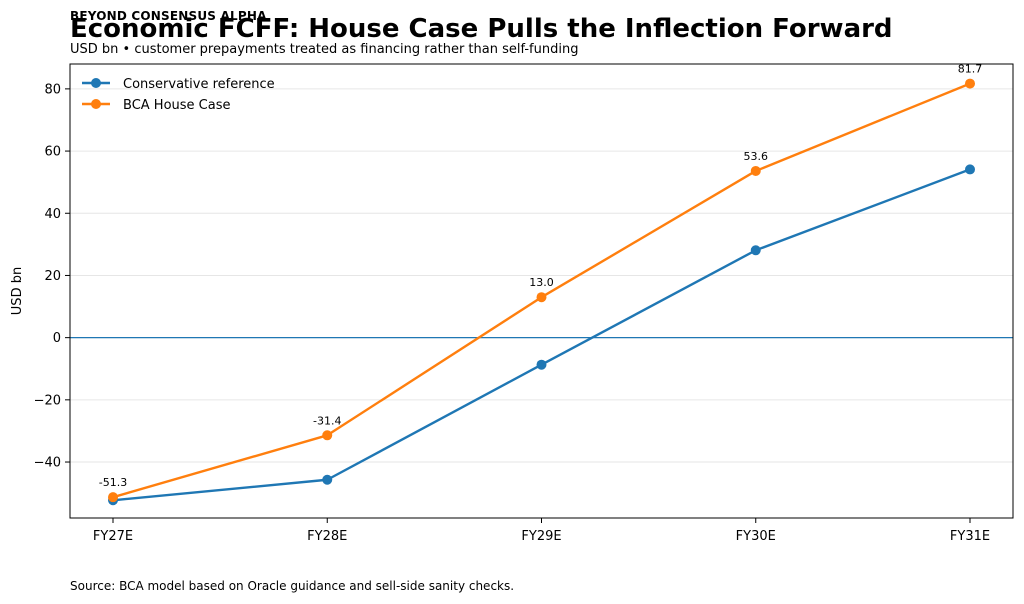  What do you see at coordinates (970, 69) in the screenshot?
I see `data-label: 81.7` at bounding box center [970, 69].